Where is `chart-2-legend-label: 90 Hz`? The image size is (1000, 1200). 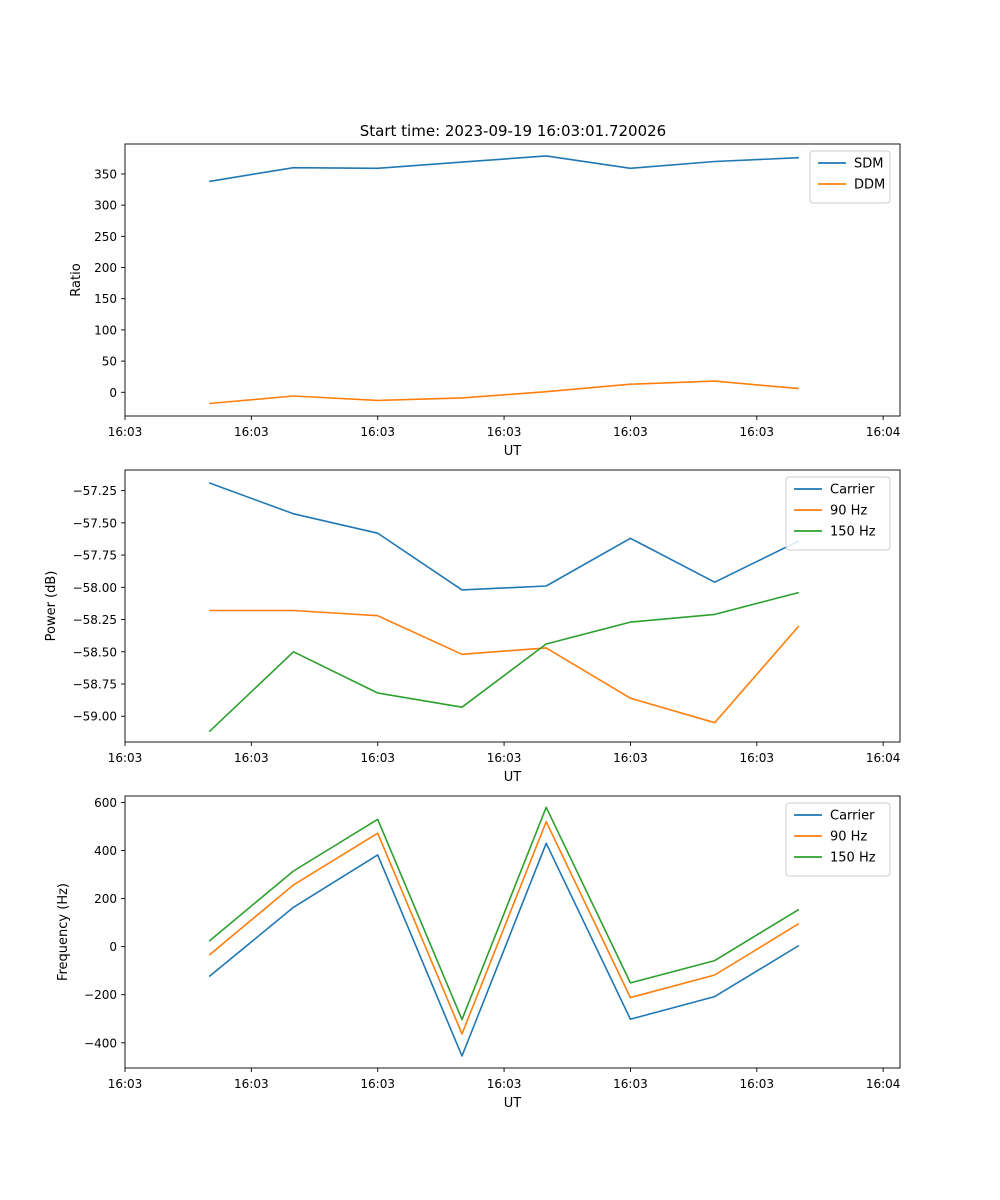
chart-2-legend-label: 90 Hz is located at coordinates (848, 511).